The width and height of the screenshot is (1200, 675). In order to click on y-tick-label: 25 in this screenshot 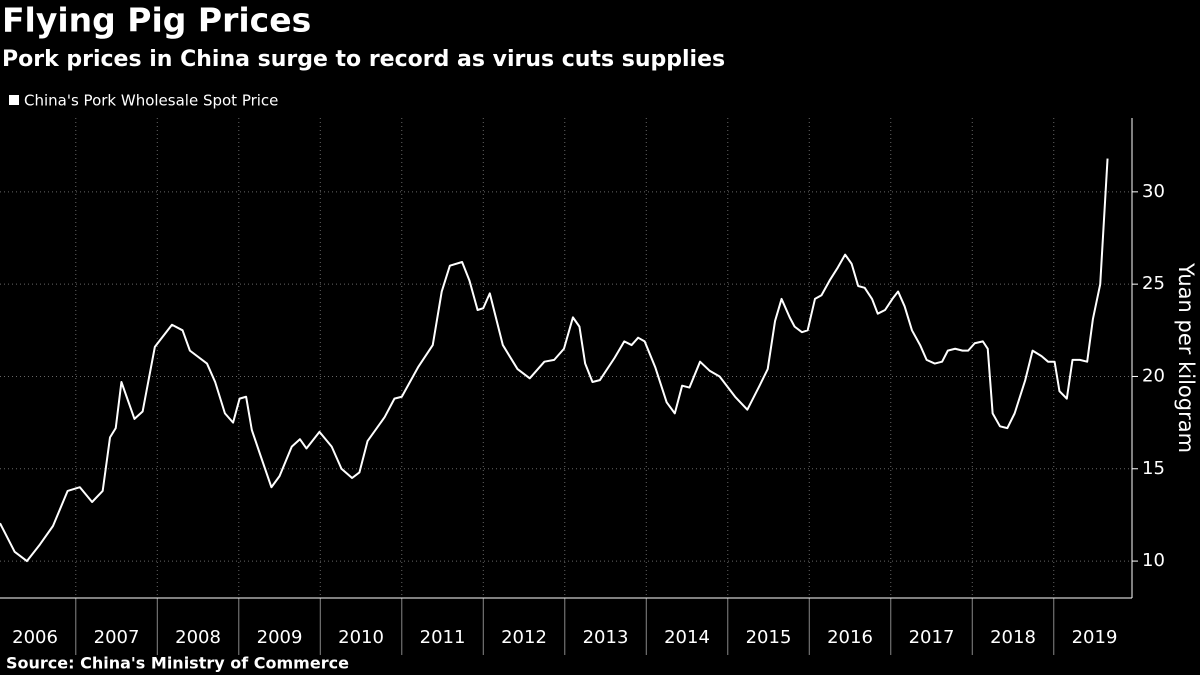, I will do `click(1153, 283)`.